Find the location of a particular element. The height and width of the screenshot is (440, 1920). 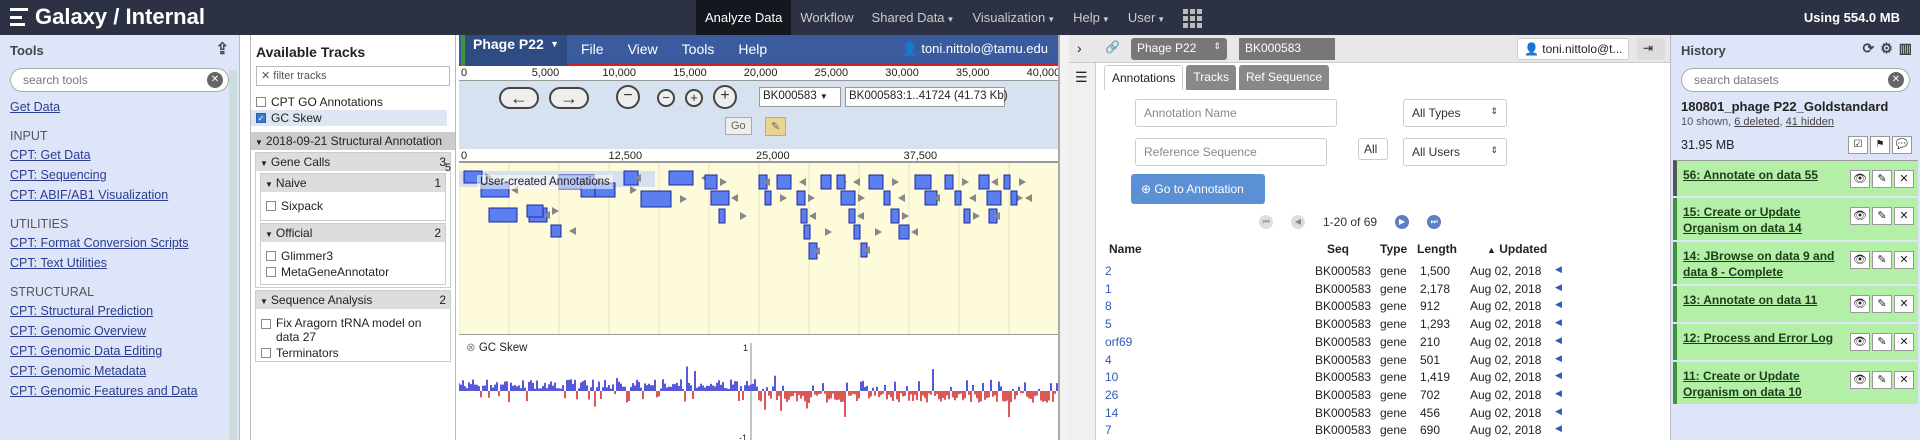

col-length: Length is located at coordinates (1437, 249).